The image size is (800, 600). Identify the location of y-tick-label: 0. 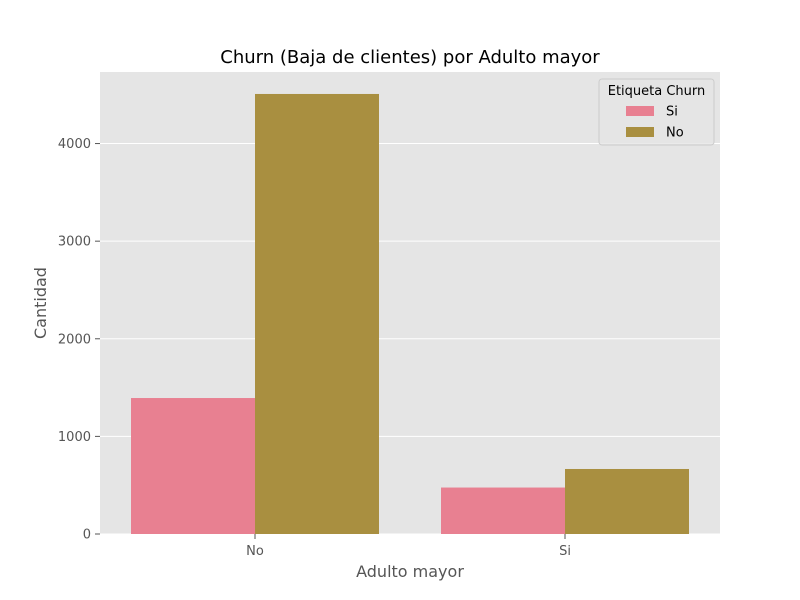
(87, 535).